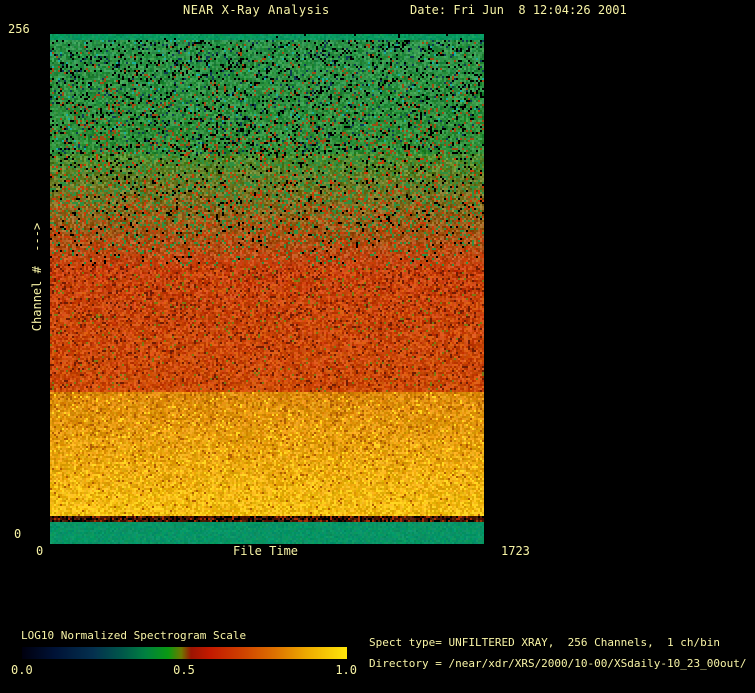 This screenshot has height=693, width=755. What do you see at coordinates (515, 551) in the screenshot?
I see `x-axis-max-label: 1723` at bounding box center [515, 551].